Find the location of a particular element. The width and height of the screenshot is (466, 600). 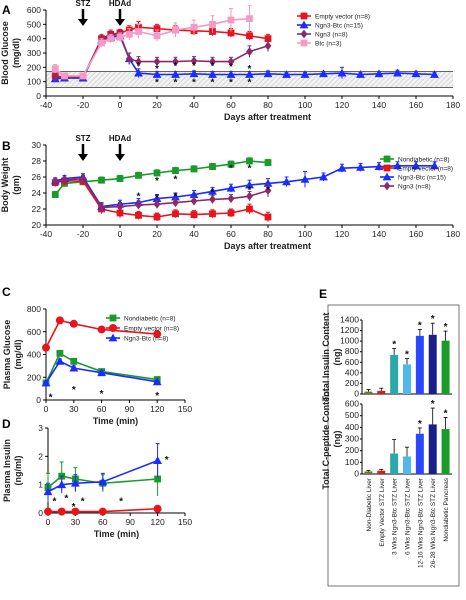

x-tick-label: 150 is located at coordinates (185, 522).